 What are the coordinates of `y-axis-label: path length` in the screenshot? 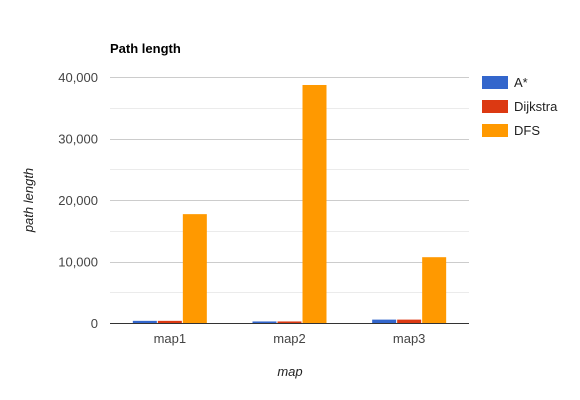 It's located at (28, 200).